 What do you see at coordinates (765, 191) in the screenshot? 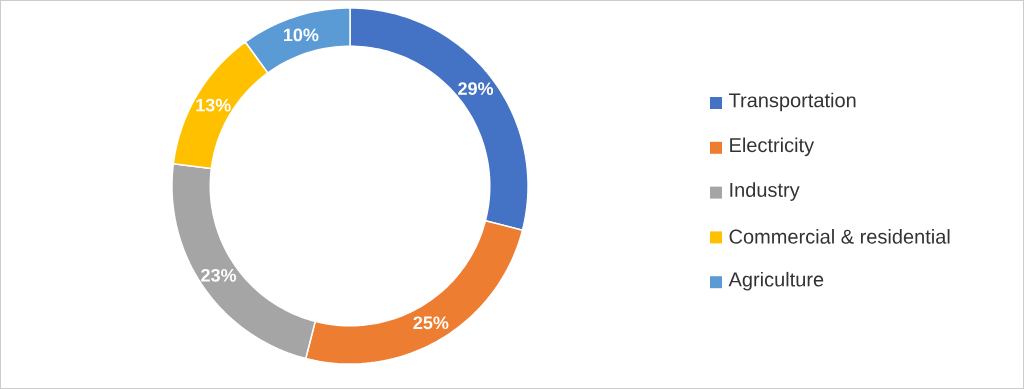
I see `legend-label: Industry` at bounding box center [765, 191].